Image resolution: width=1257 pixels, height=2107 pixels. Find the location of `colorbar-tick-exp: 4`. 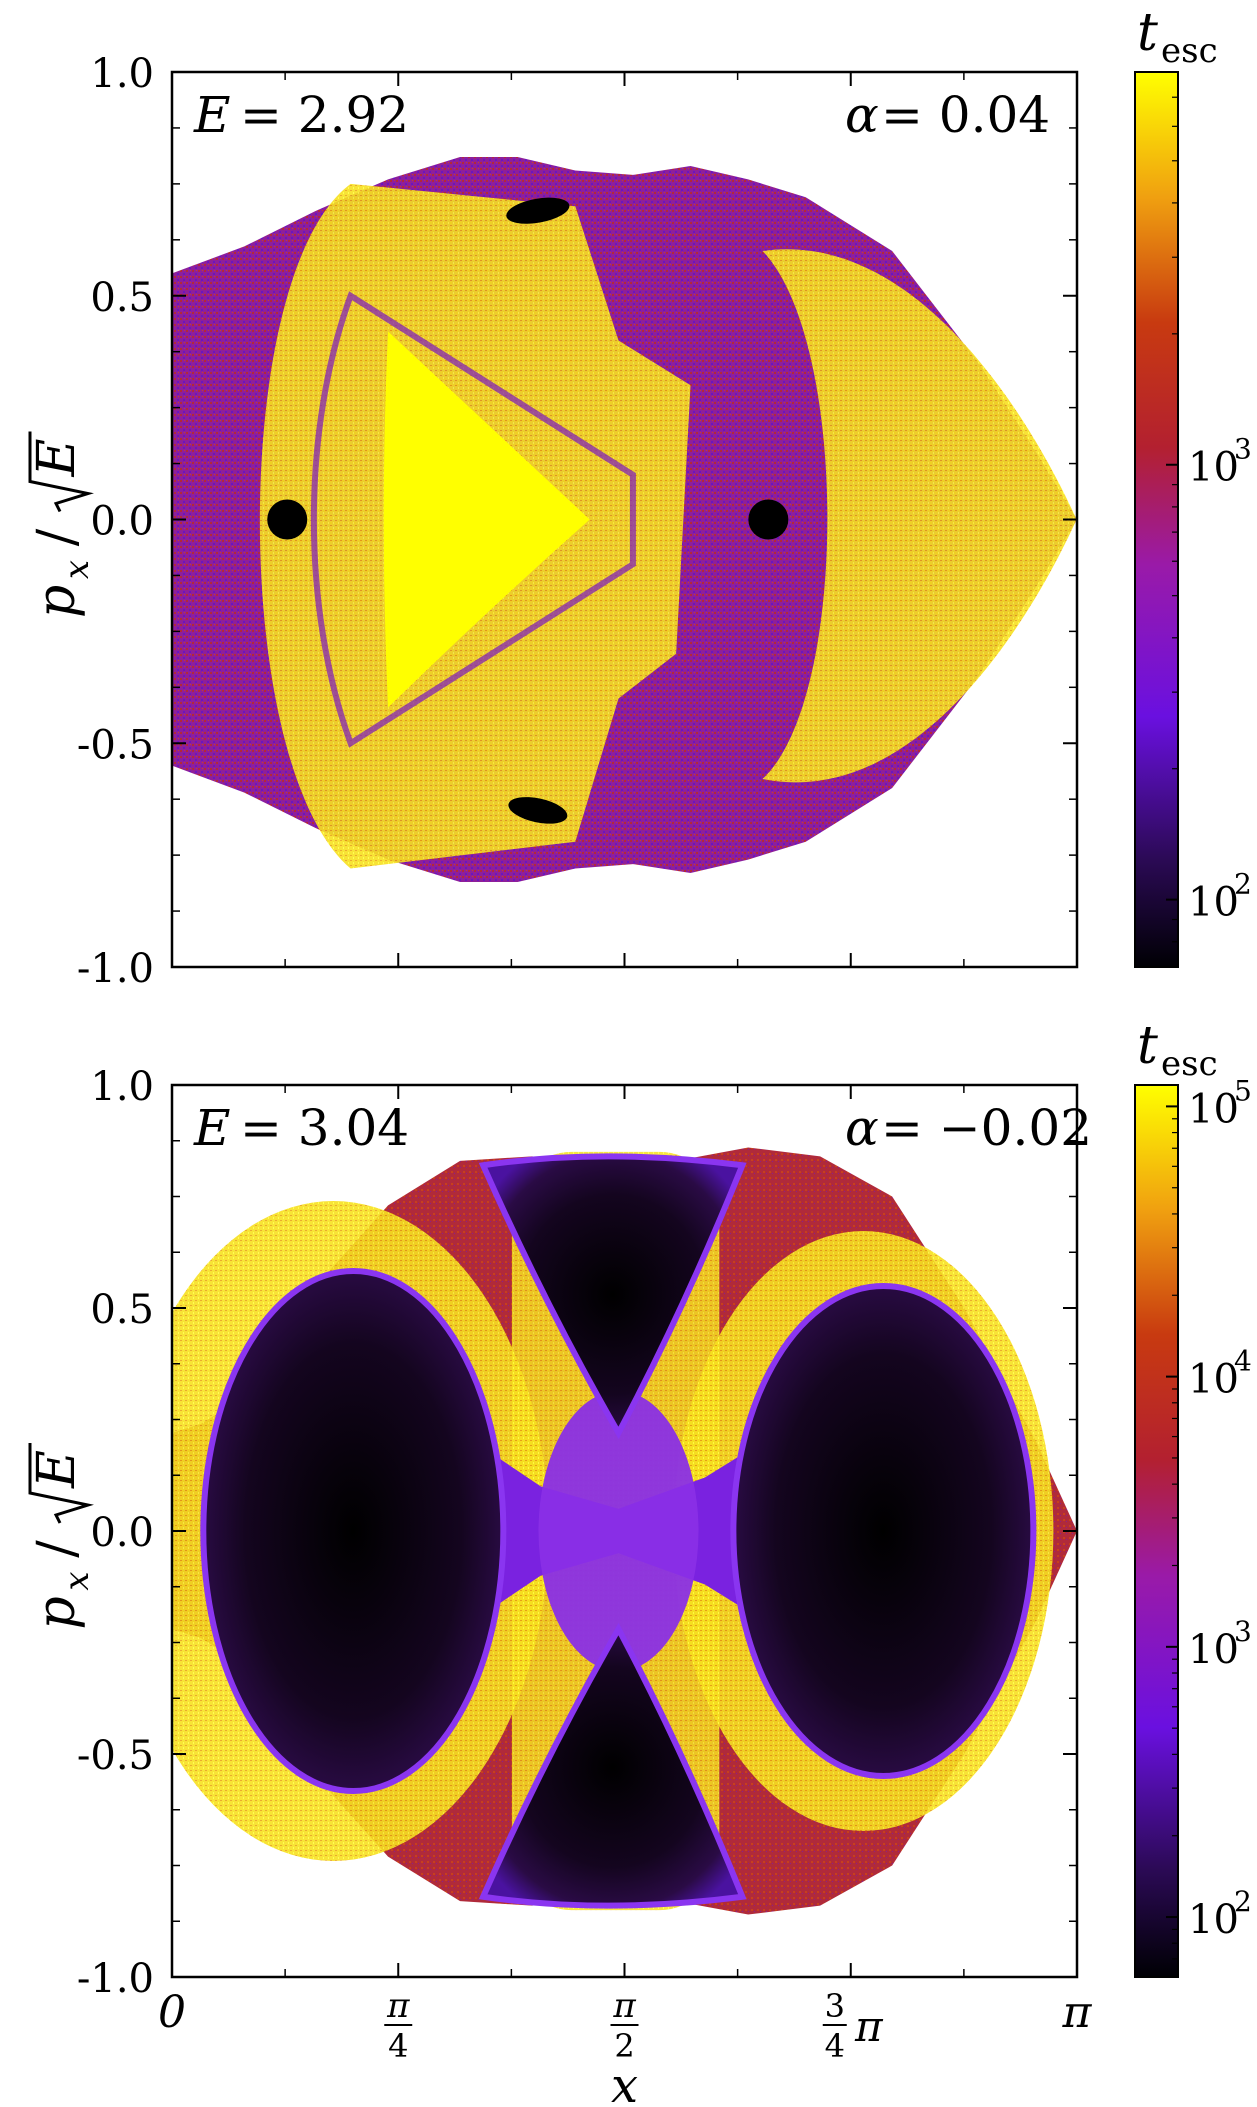

colorbar-tick-exp: 4 is located at coordinates (1243, 1361).